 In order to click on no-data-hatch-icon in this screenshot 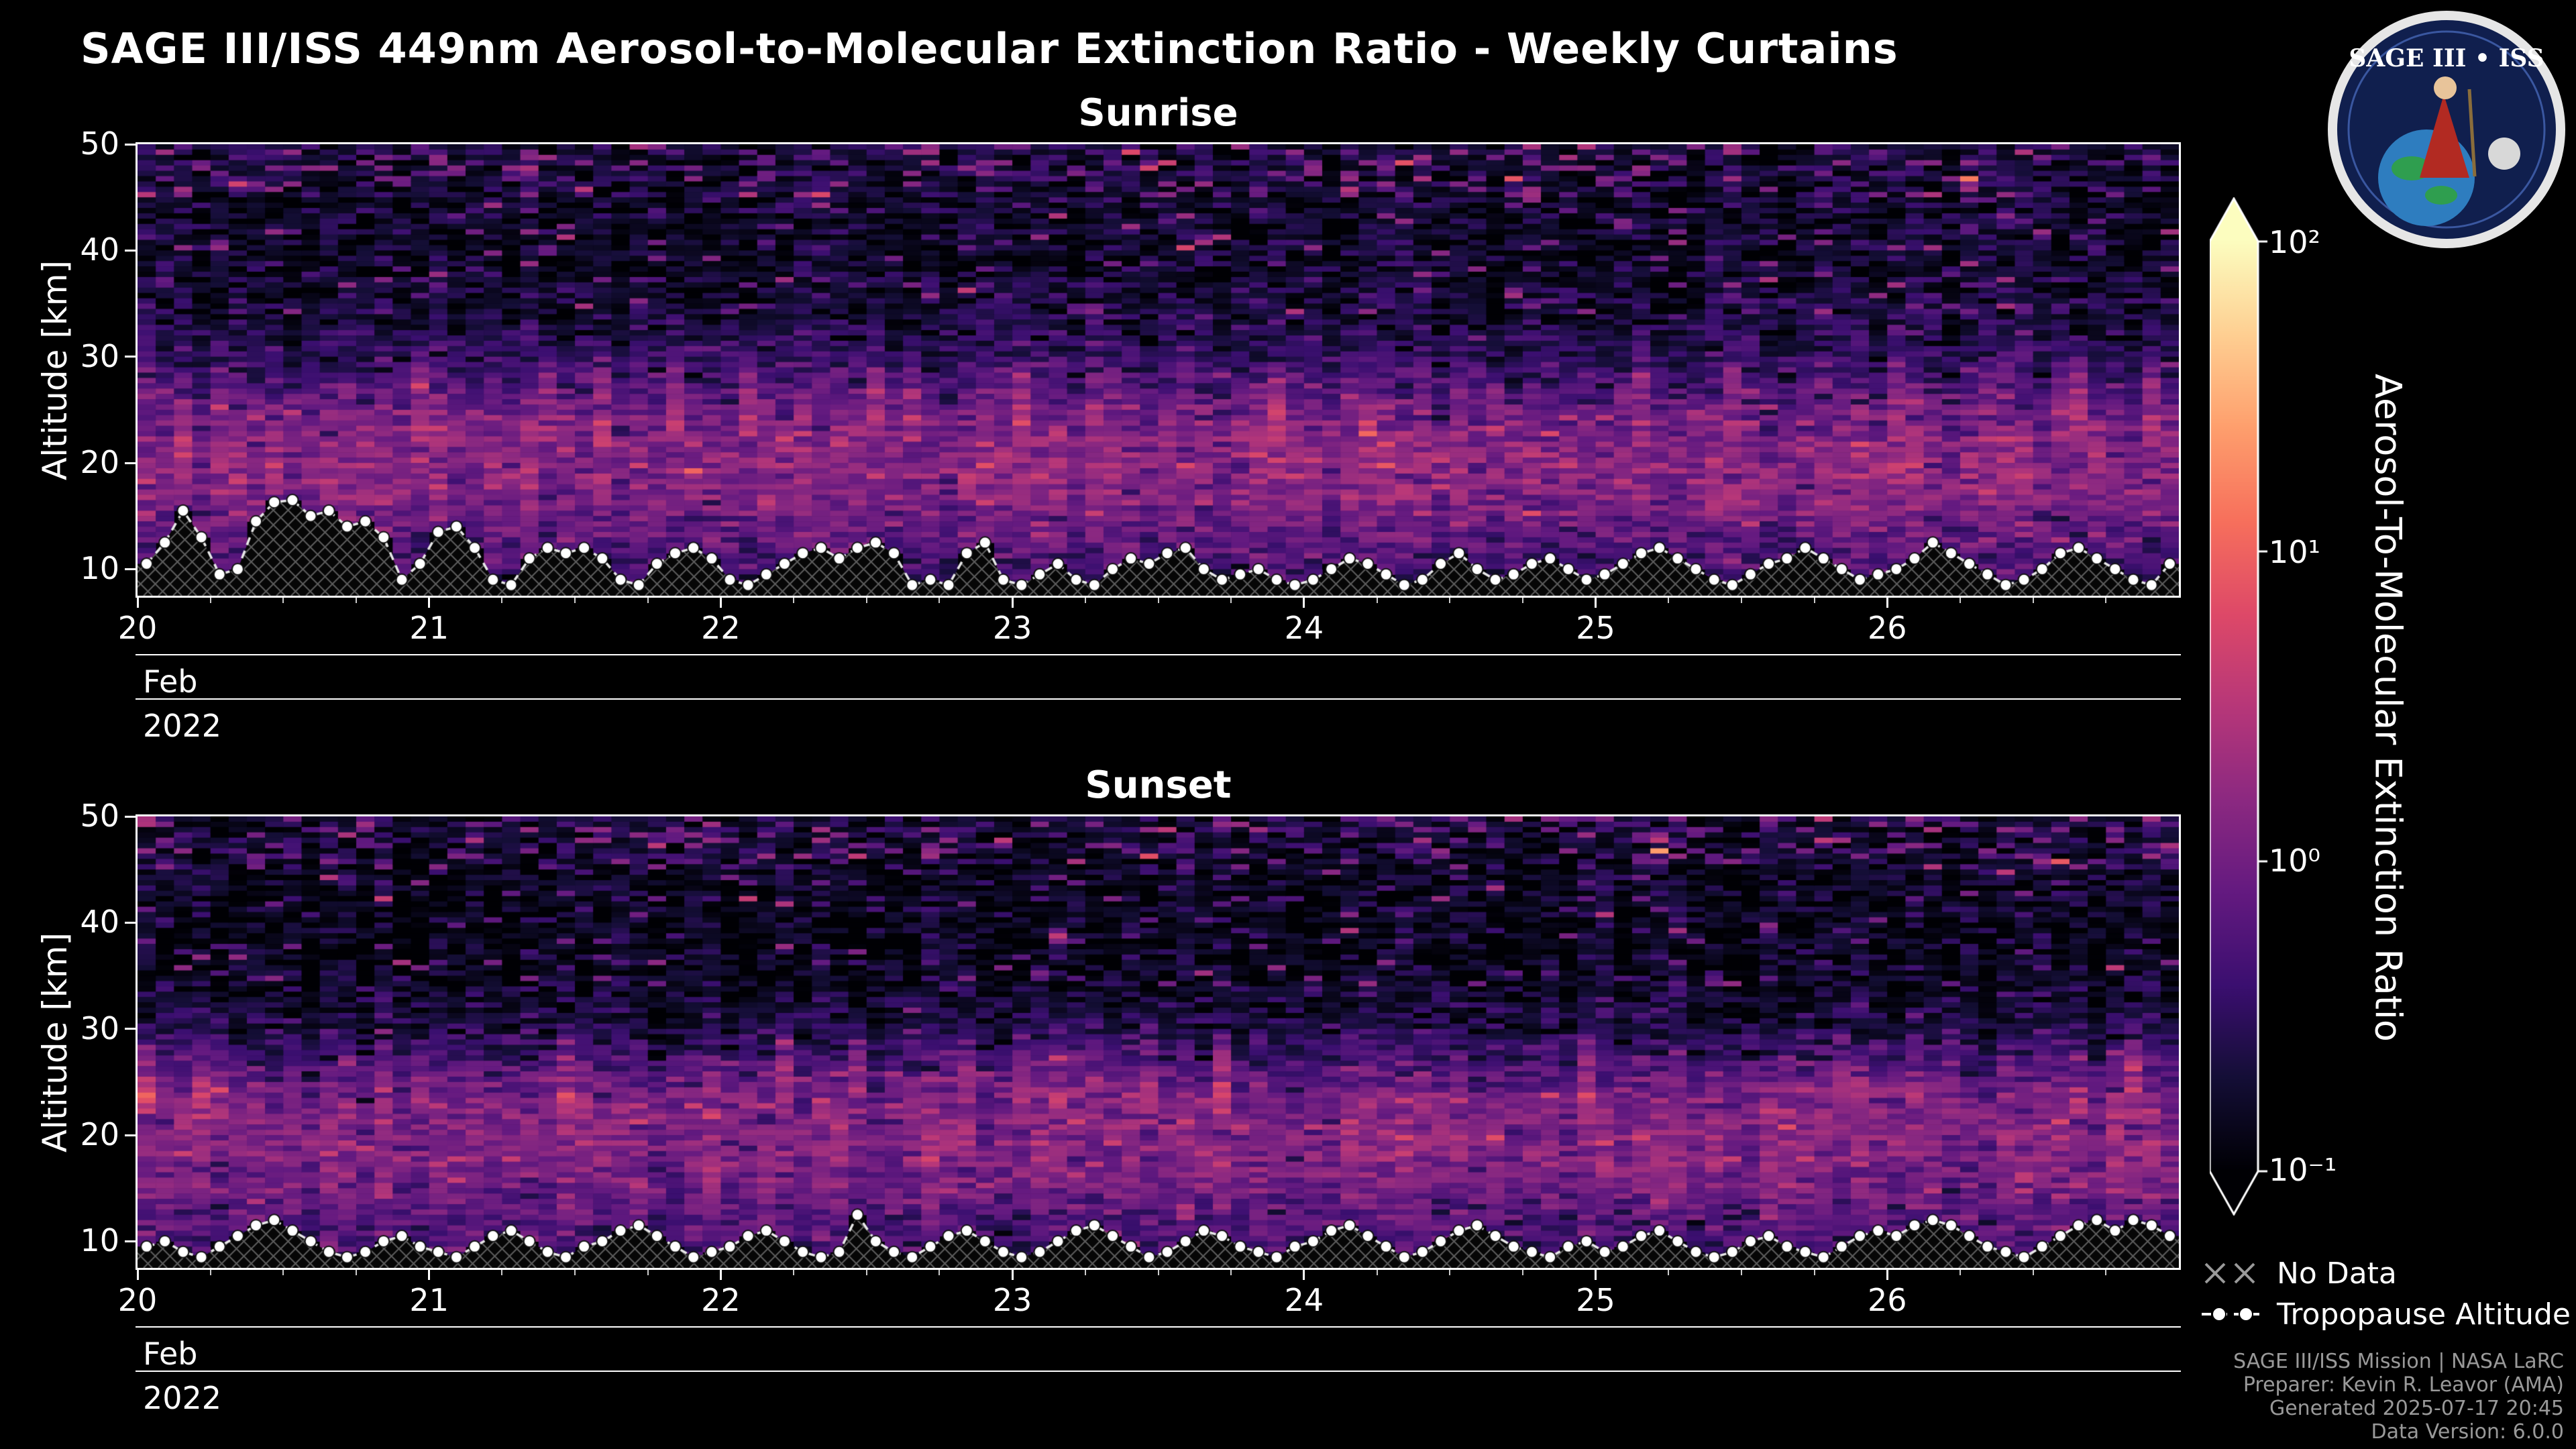, I will do `click(2229, 1273)`.